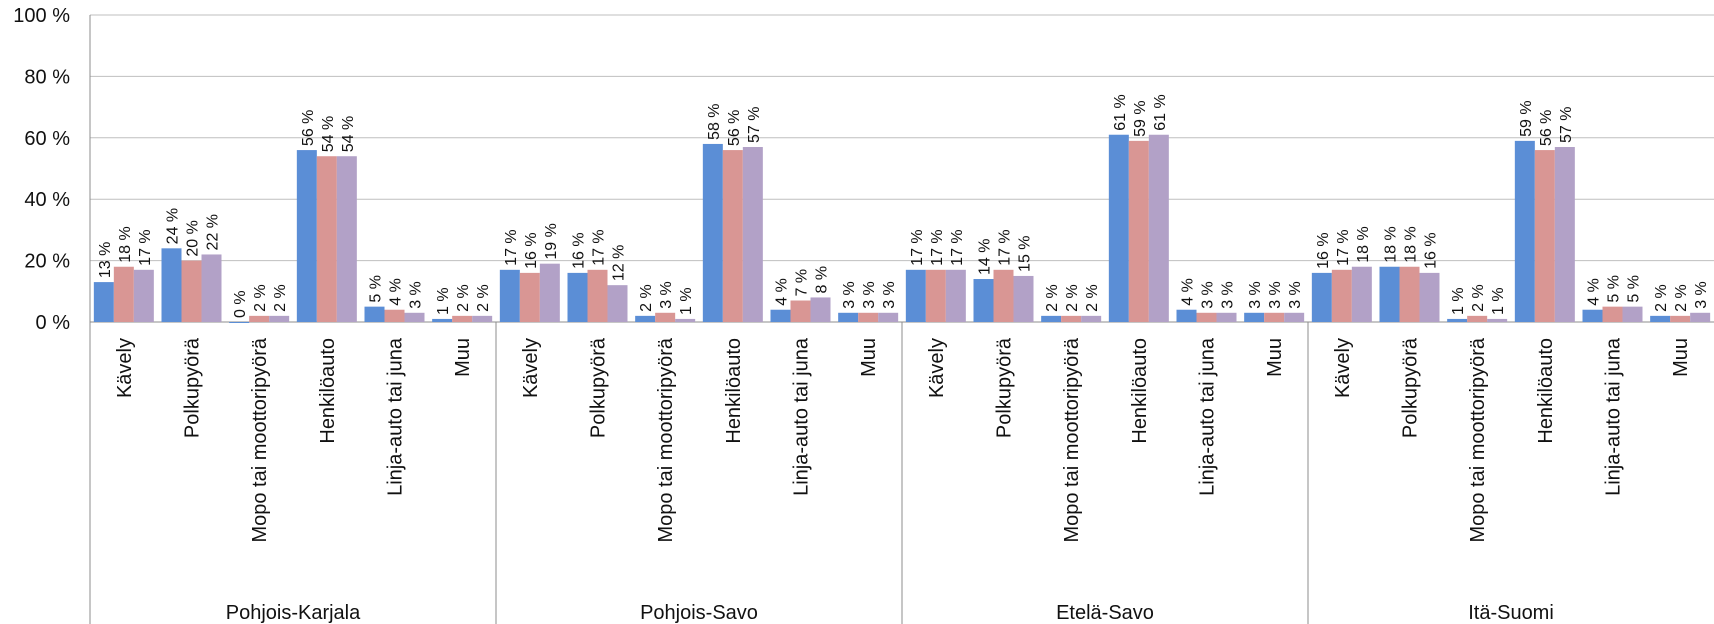  I want to click on data-label: 59 %, so click(1140, 118).